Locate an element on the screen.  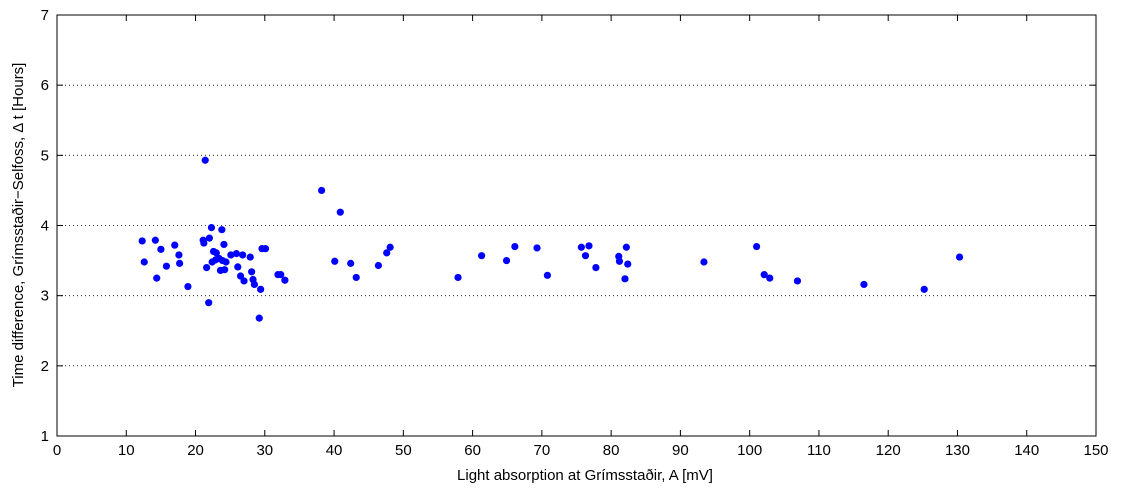
x-tick-labels: 0 10 20 30 40 50 60 70 80 90 100 110 120 130 140 150 is located at coordinates (581, 450).